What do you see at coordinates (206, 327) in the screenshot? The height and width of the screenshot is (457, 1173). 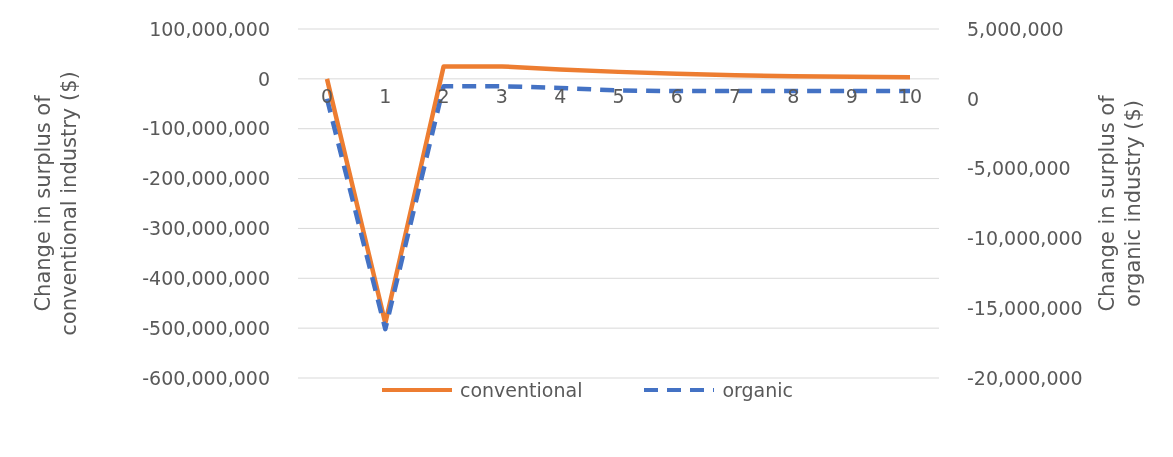 I see `y-tick-label: -500,000,000` at bounding box center [206, 327].